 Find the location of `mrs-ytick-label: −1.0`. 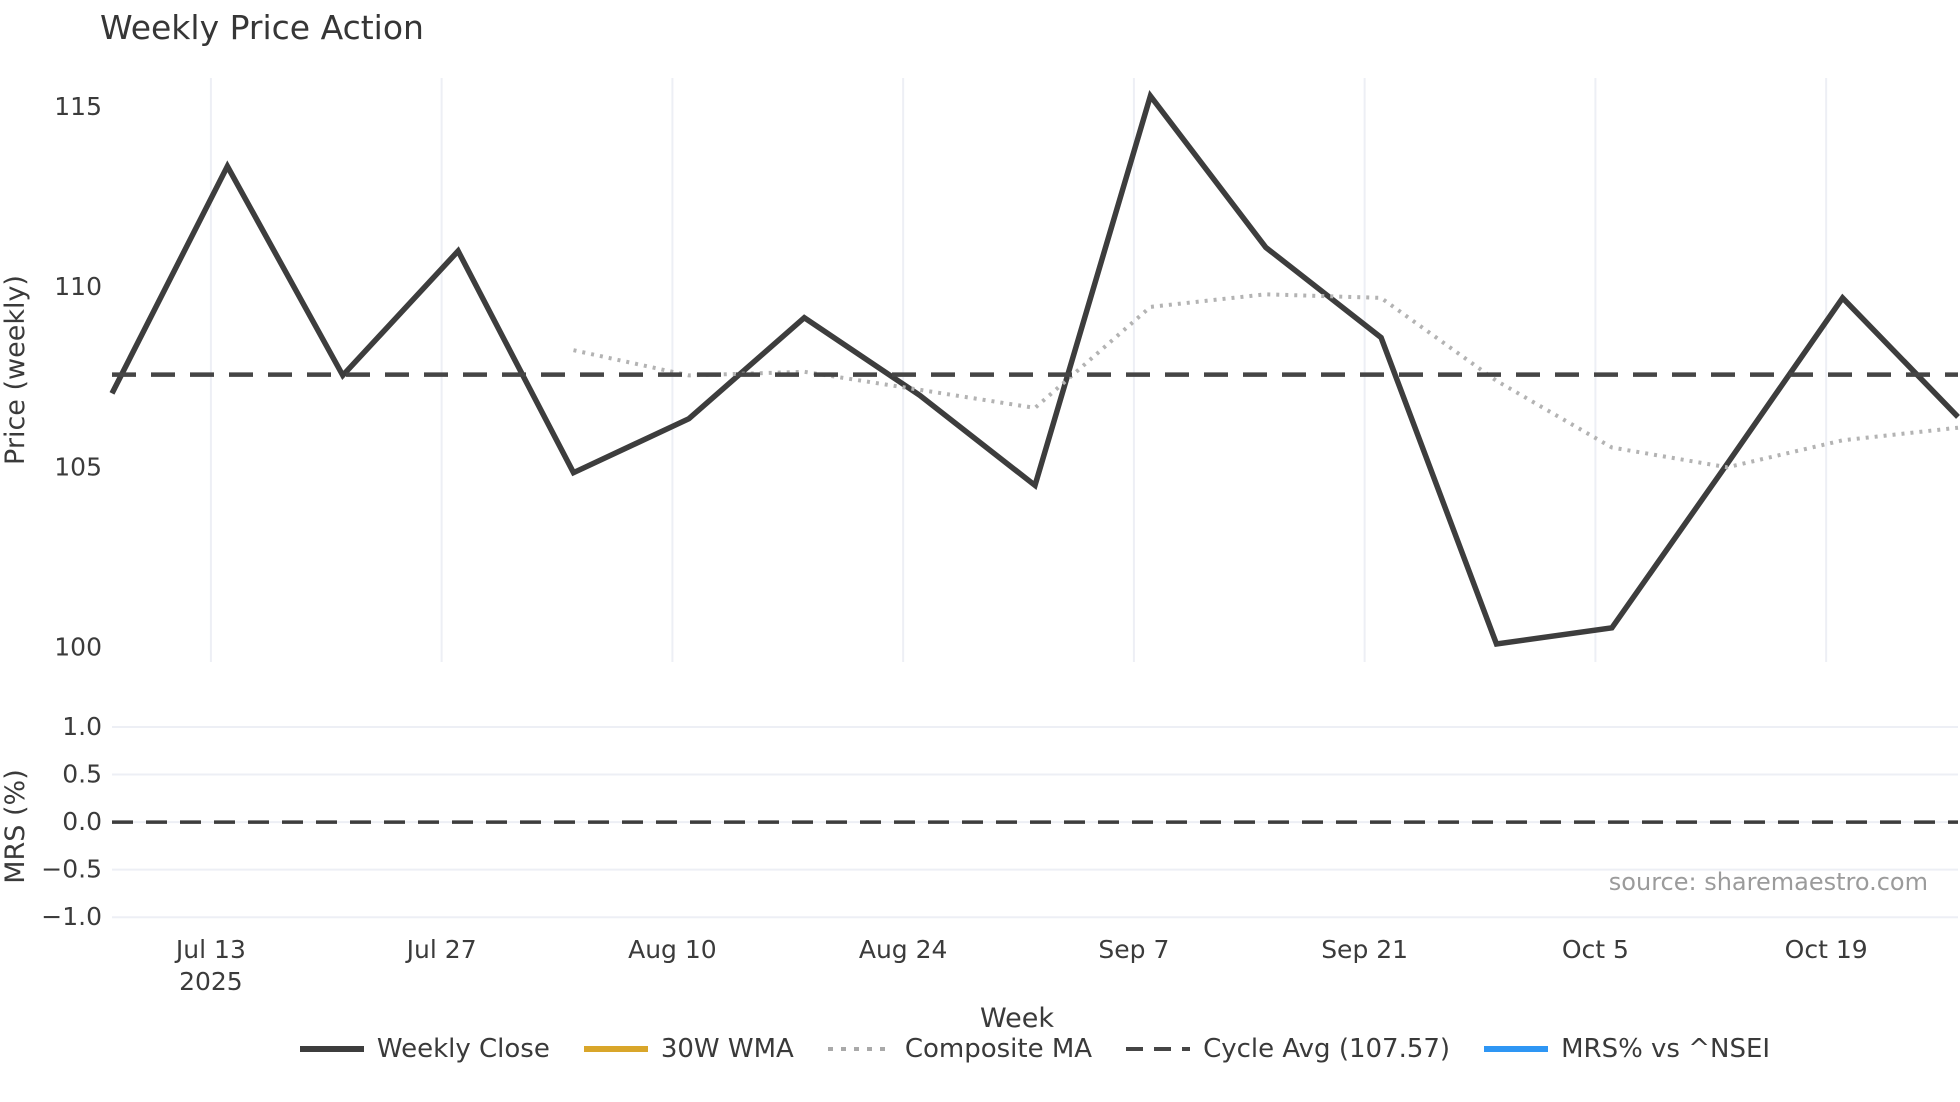

mrs-ytick-label: −1.0 is located at coordinates (71, 916).